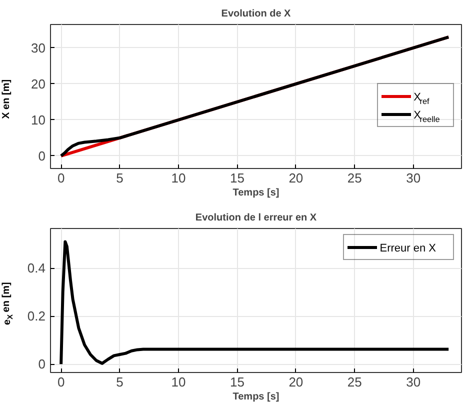 The width and height of the screenshot is (467, 408). What do you see at coordinates (38, 120) in the screenshot?
I see `y-tick-label: 10` at bounding box center [38, 120].